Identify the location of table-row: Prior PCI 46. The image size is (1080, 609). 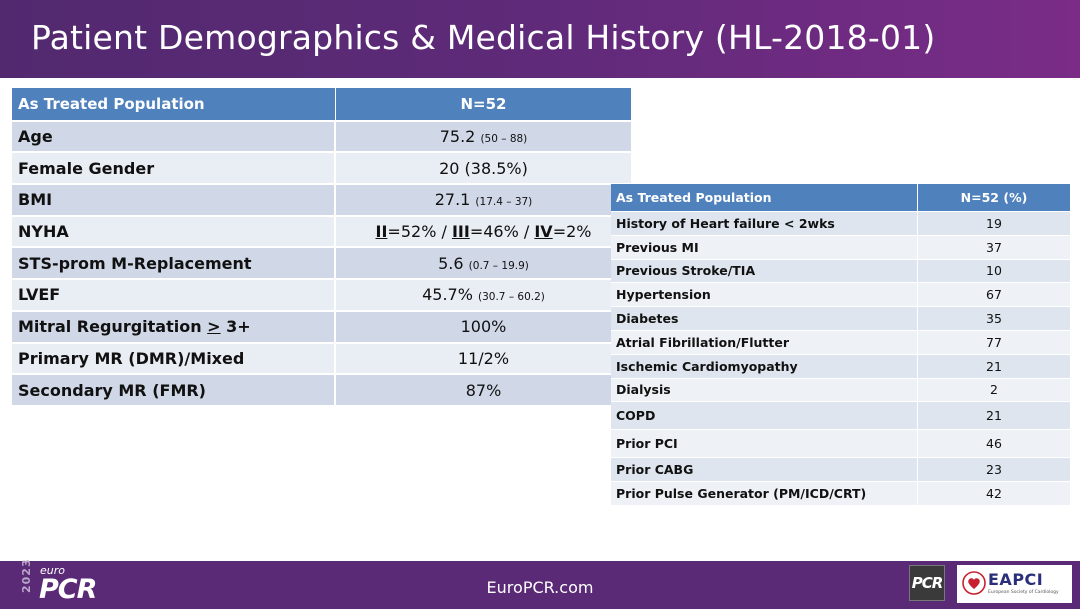
(840, 443).